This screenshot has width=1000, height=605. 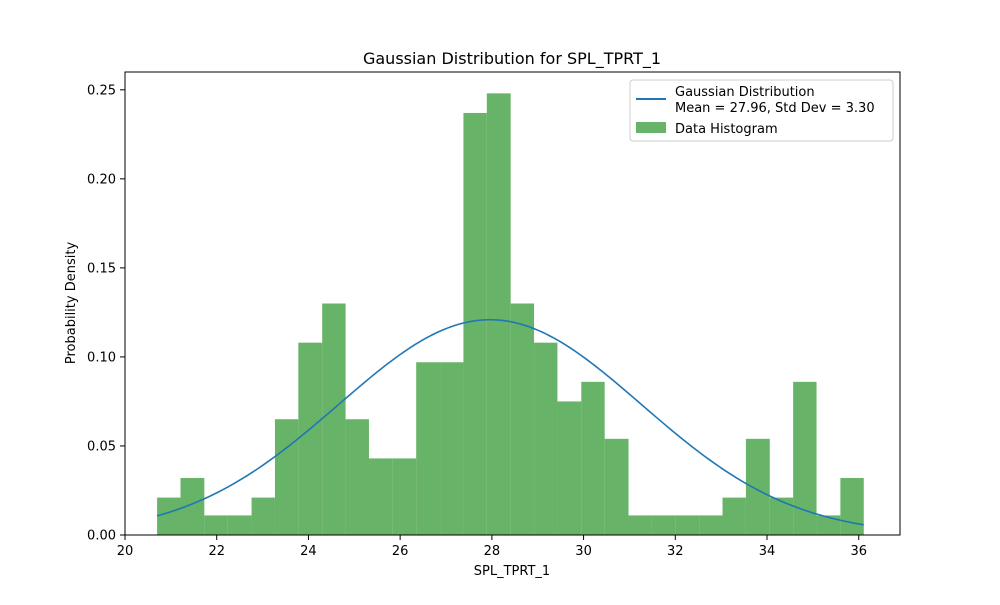 What do you see at coordinates (125, 551) in the screenshot?
I see `x-tick-label: 20` at bounding box center [125, 551].